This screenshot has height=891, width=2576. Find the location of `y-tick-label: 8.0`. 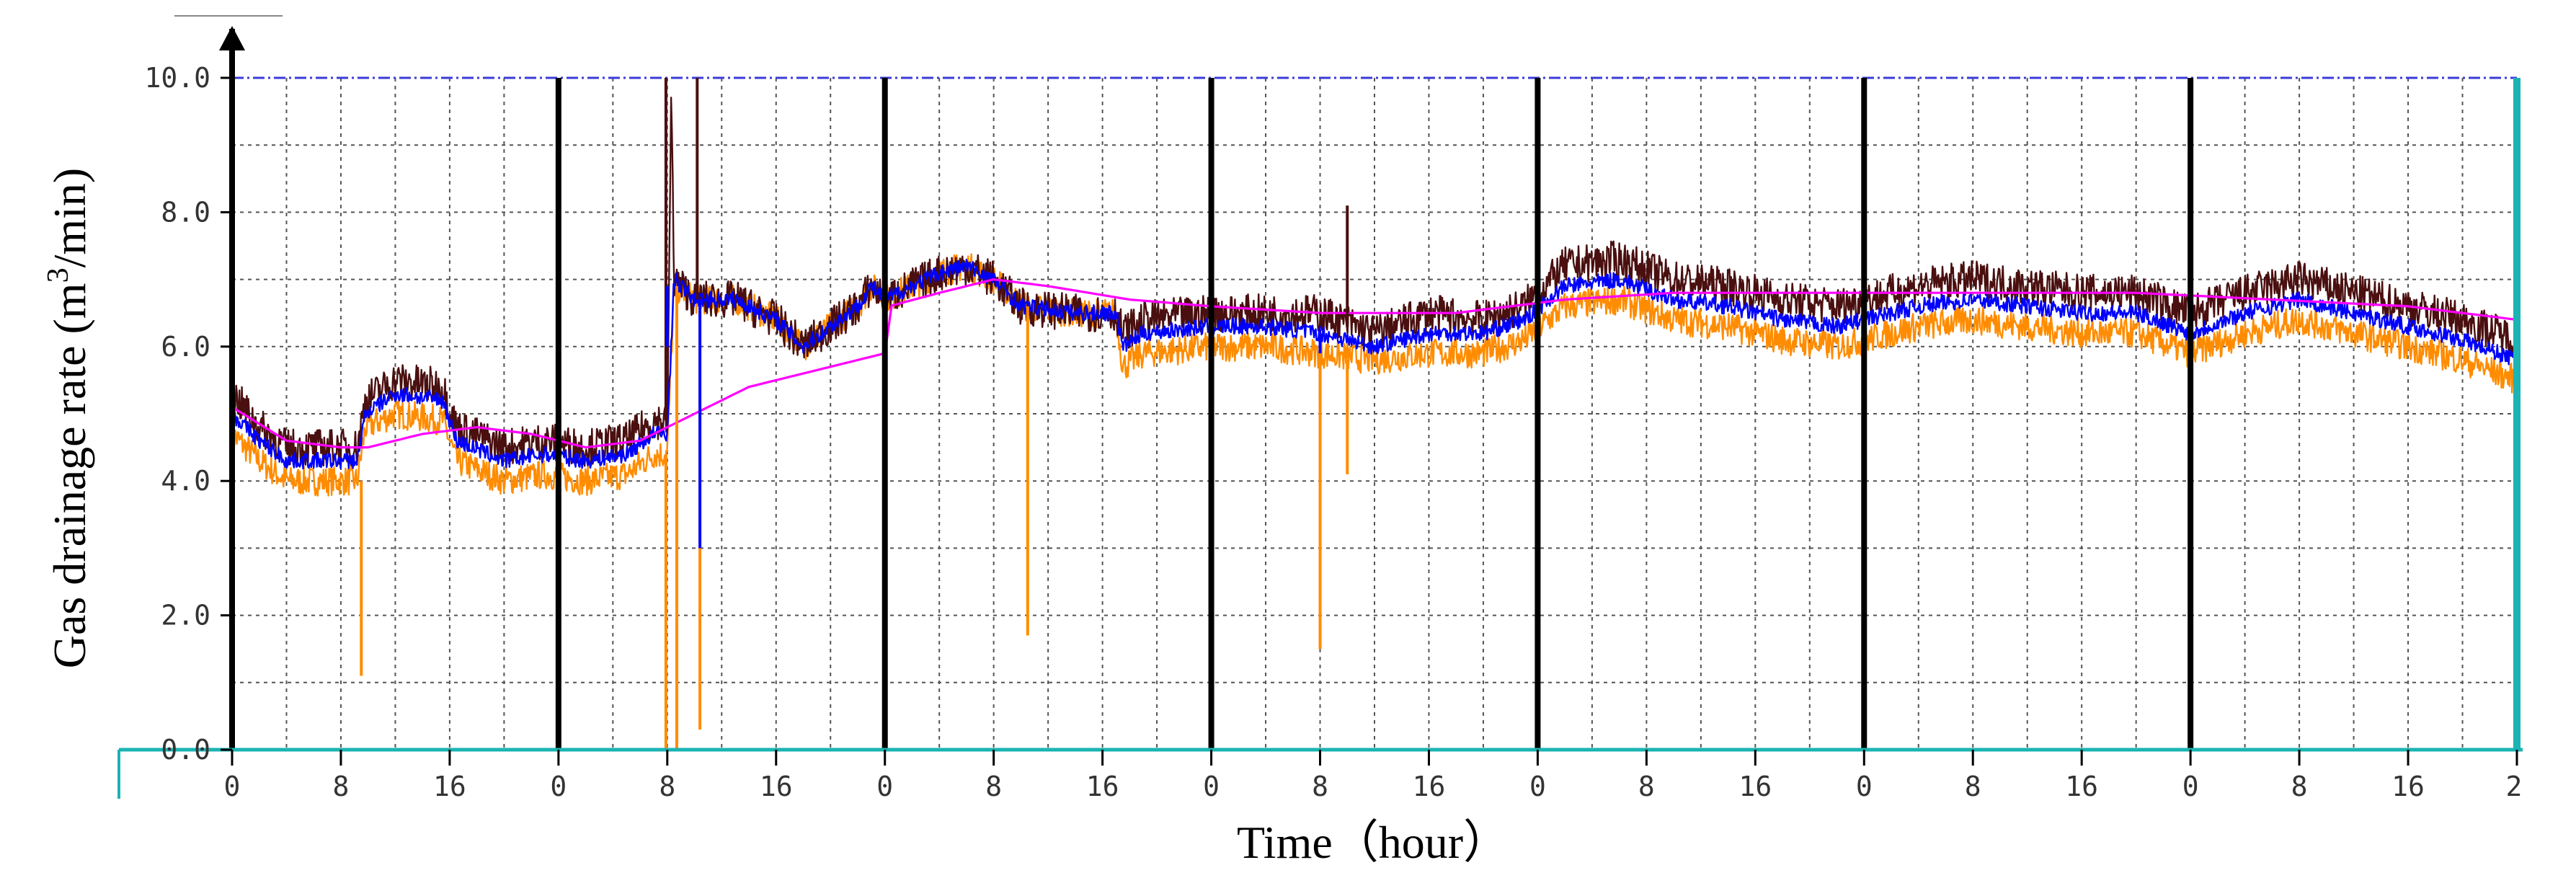

y-tick-label: 8.0 is located at coordinates (185, 212).